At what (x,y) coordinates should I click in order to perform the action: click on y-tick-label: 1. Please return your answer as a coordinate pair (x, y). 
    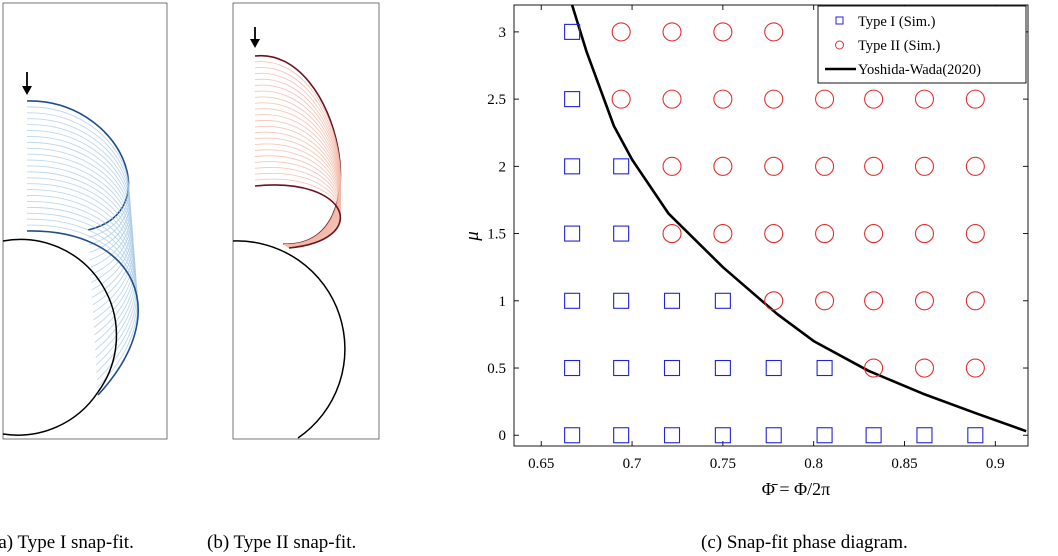
    Looking at the image, I should click on (503, 302).